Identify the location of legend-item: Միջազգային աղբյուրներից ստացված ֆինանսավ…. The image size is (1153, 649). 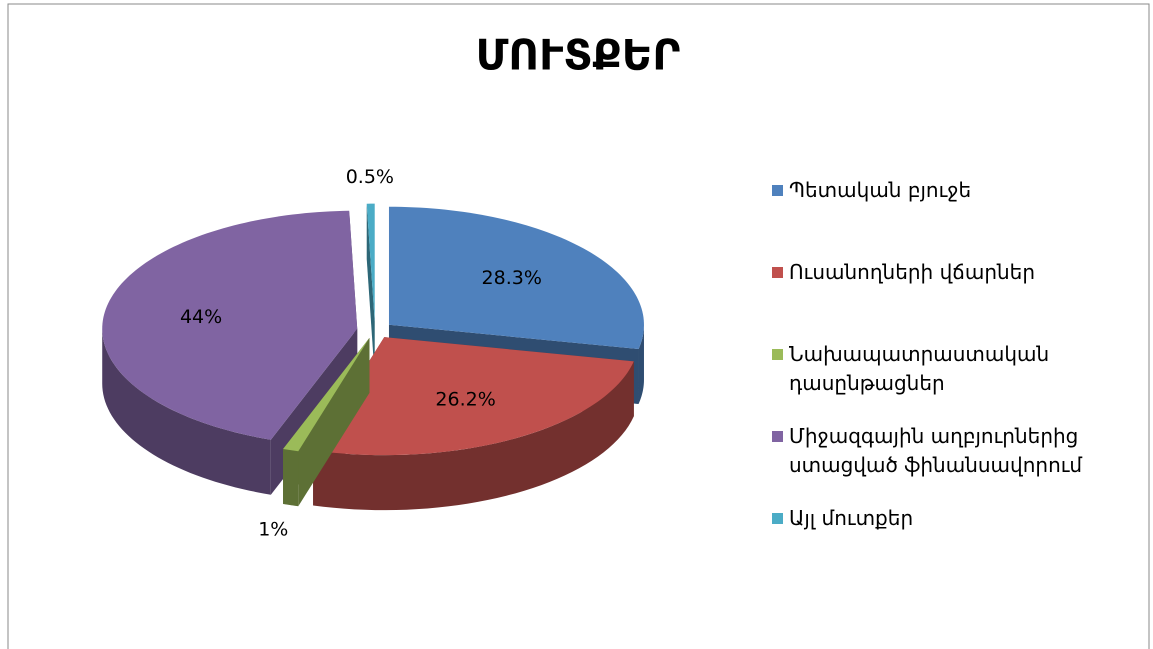
(957, 463).